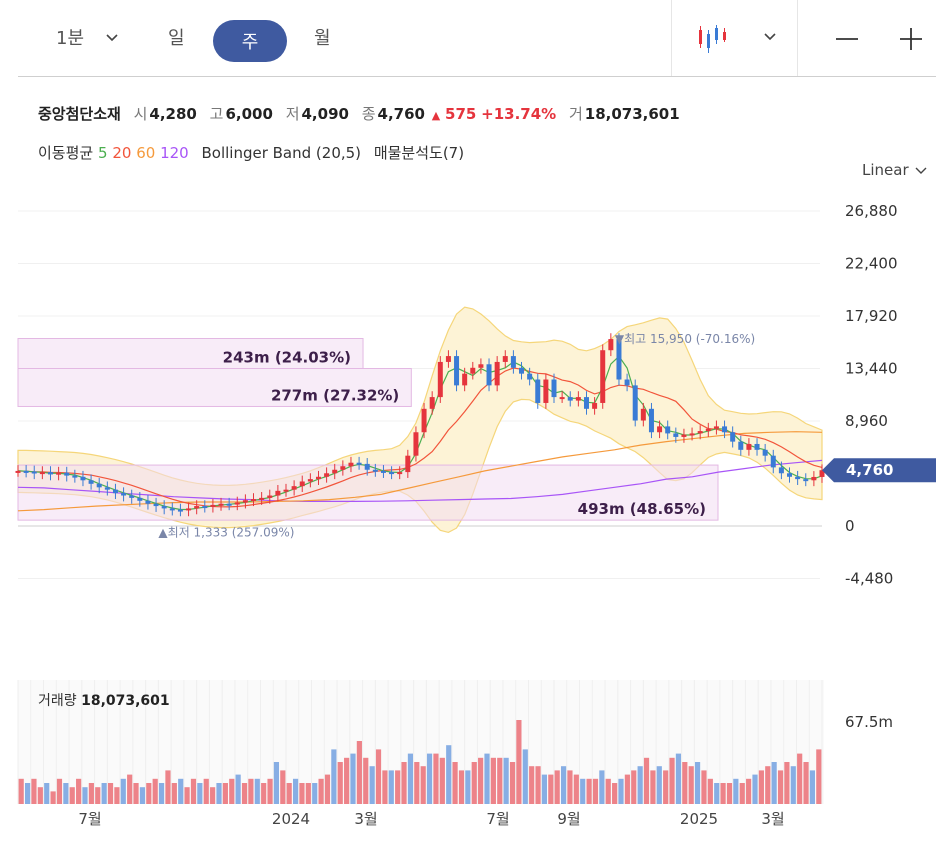  Describe the element at coordinates (632, 114) in the screenshot. I see `volume-value: 18,073,601` at that location.